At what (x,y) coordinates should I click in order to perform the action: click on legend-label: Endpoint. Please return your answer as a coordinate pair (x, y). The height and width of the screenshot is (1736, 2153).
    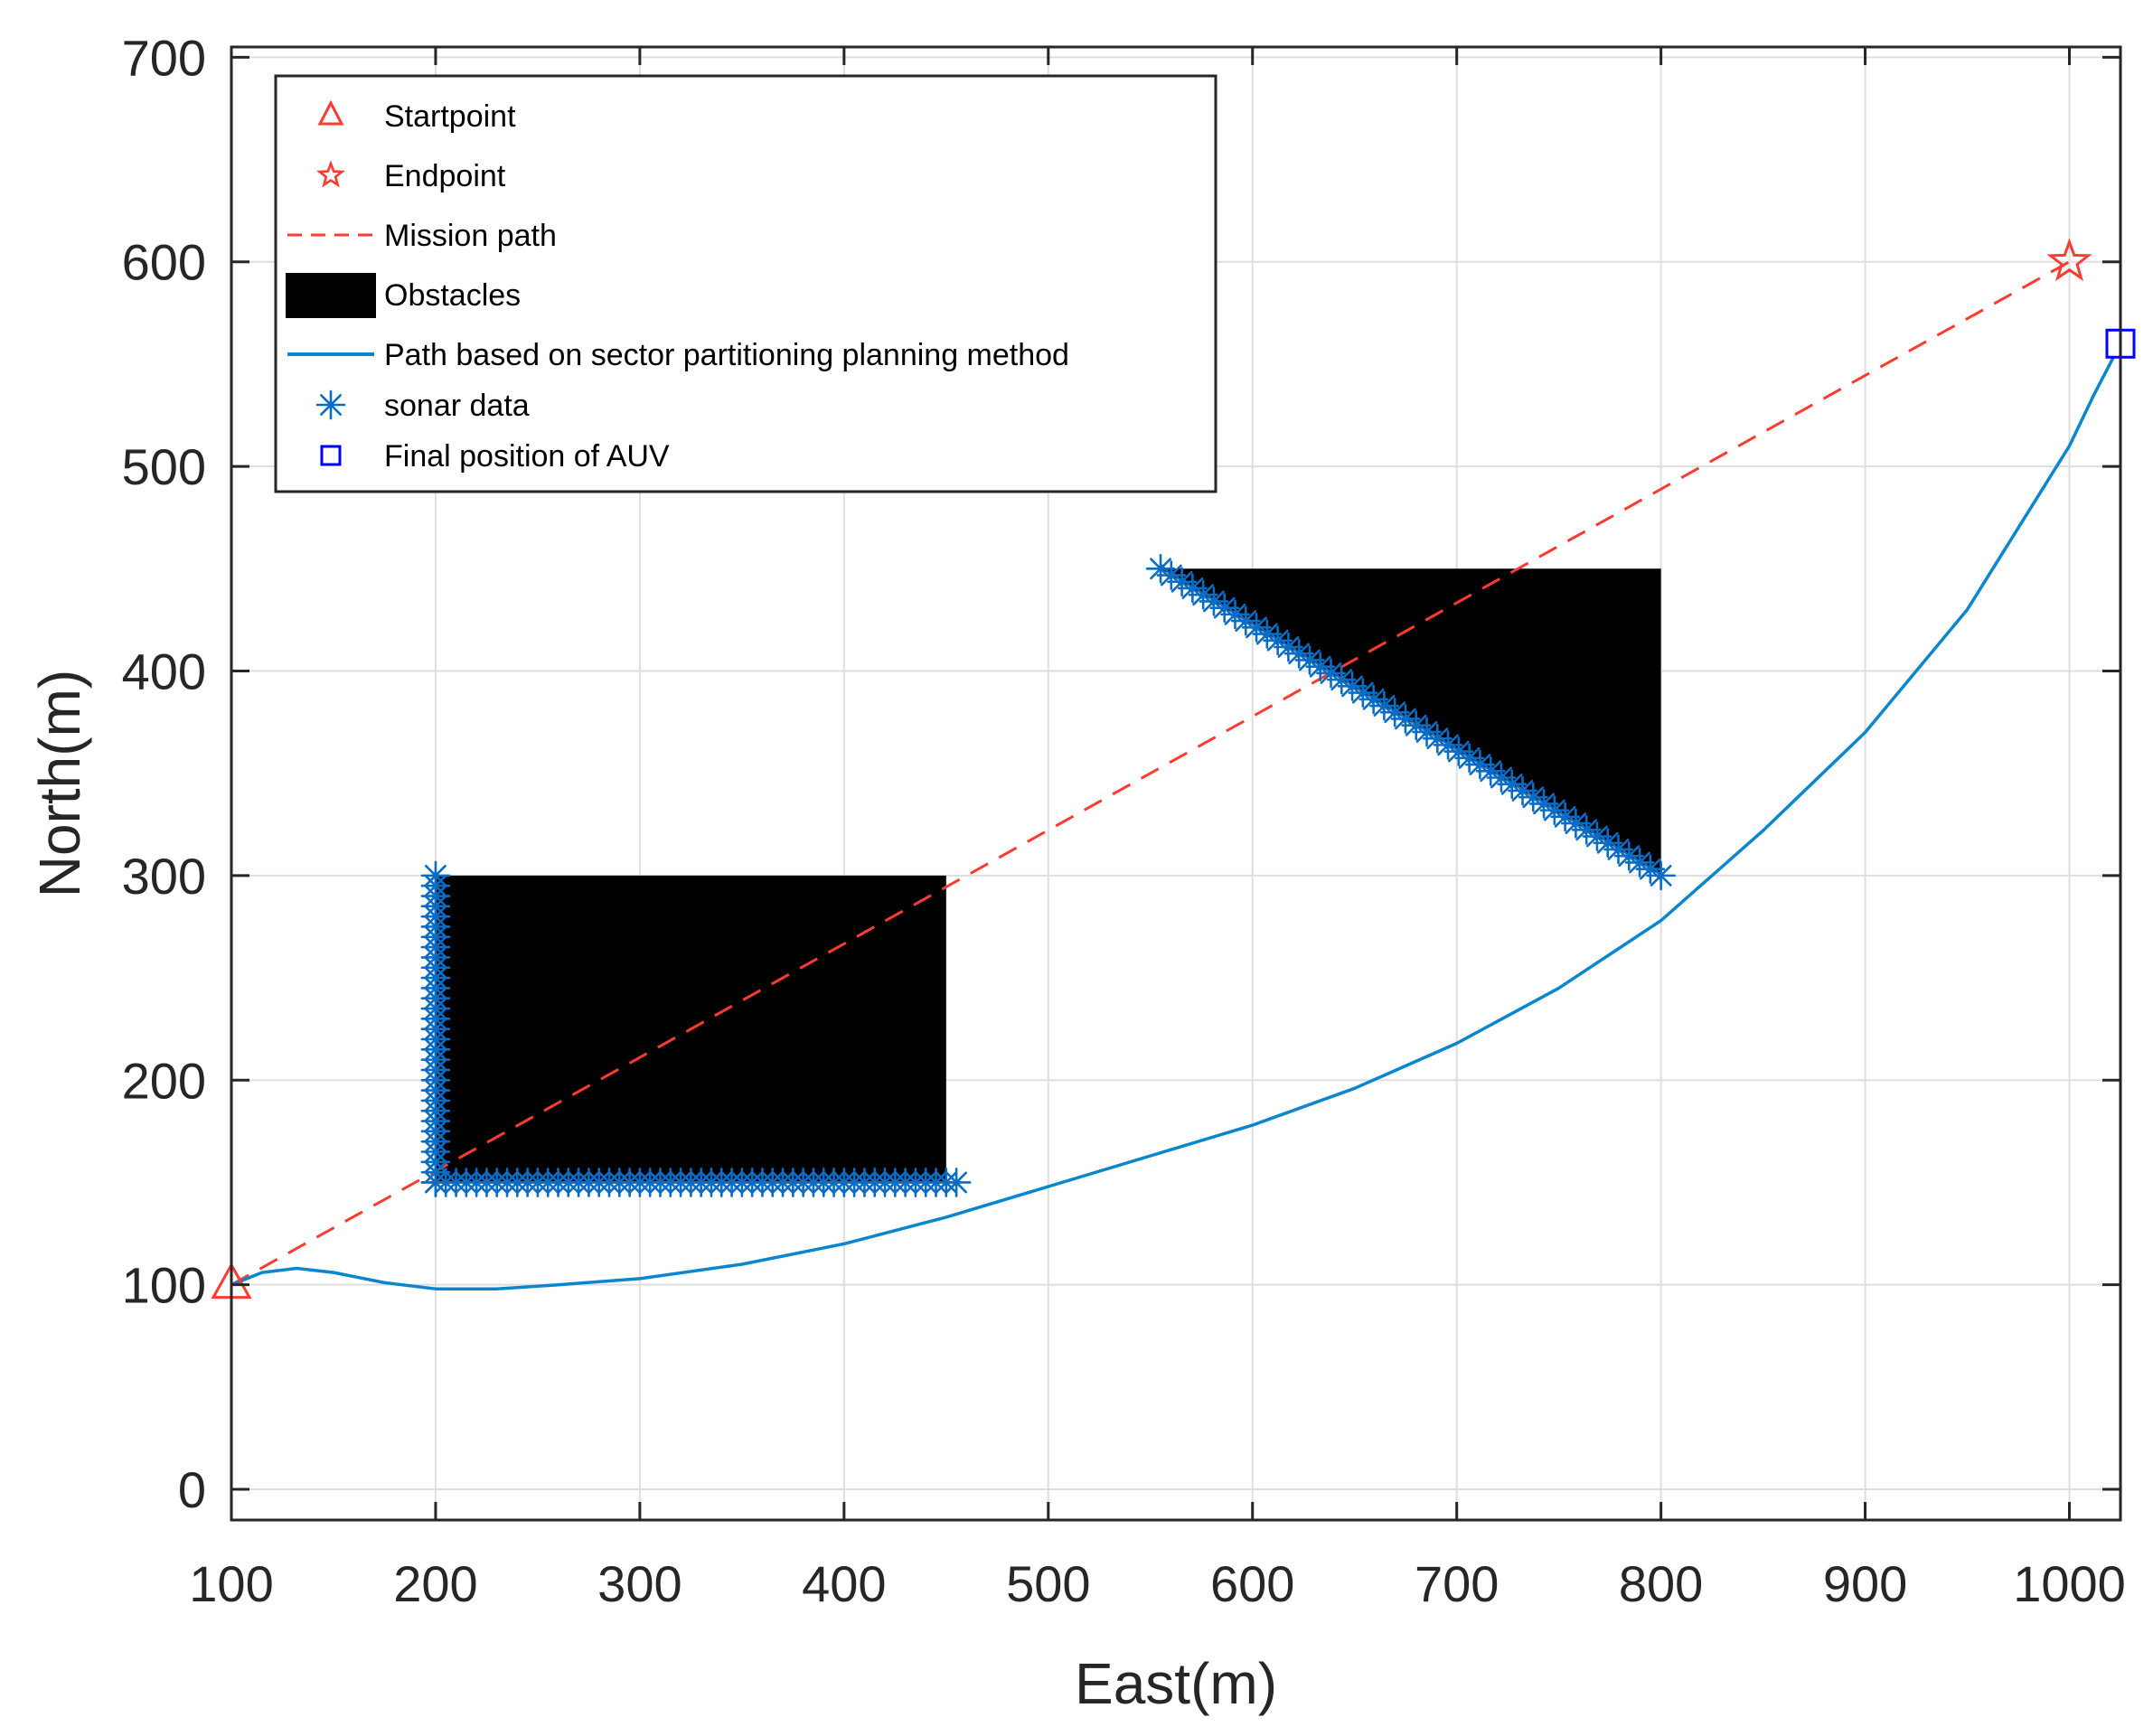
    Looking at the image, I should click on (445, 176).